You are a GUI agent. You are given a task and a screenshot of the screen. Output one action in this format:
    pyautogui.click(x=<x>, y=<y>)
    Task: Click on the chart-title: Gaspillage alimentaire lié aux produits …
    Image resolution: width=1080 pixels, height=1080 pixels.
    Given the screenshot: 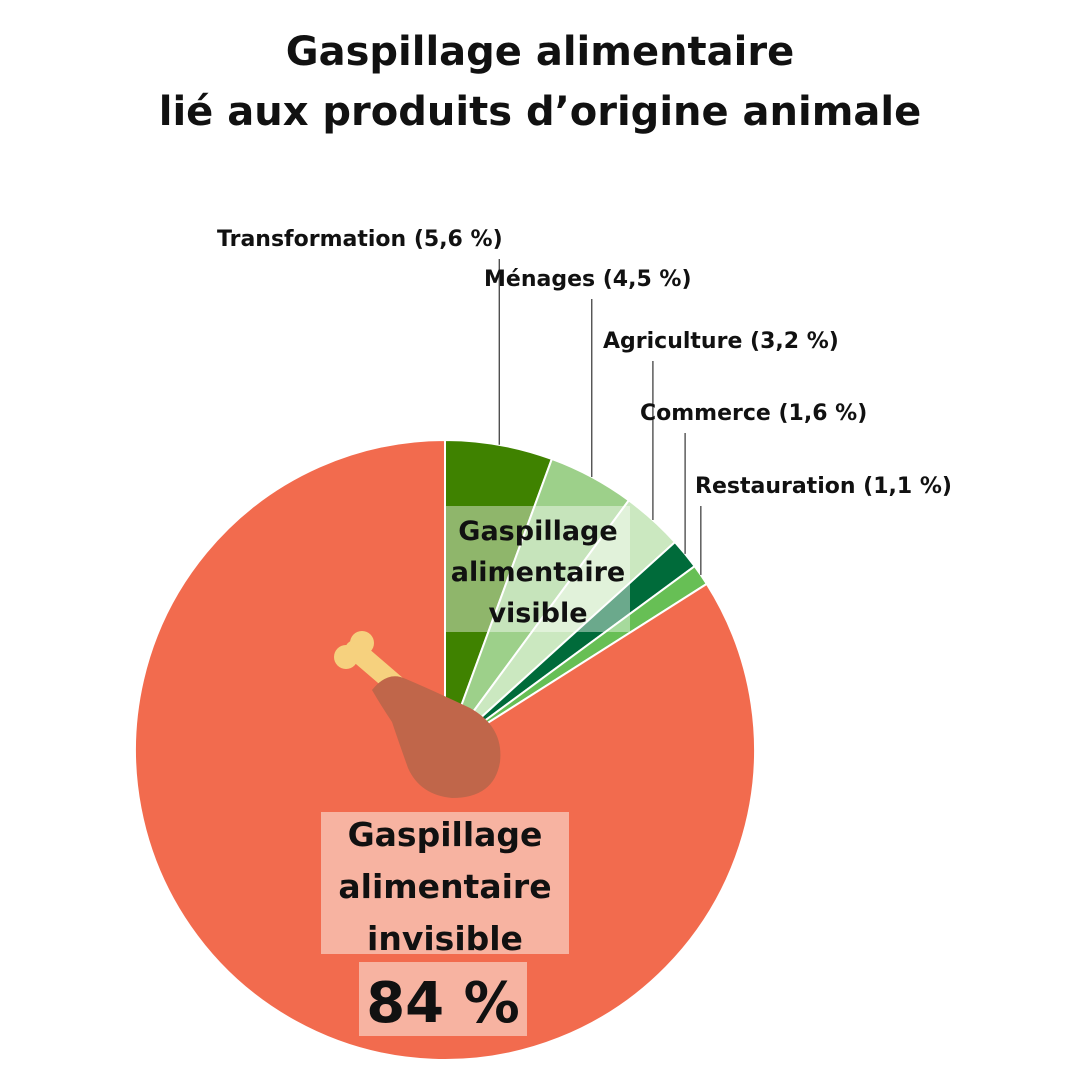 What is the action you would take?
    pyautogui.click(x=540, y=82)
    